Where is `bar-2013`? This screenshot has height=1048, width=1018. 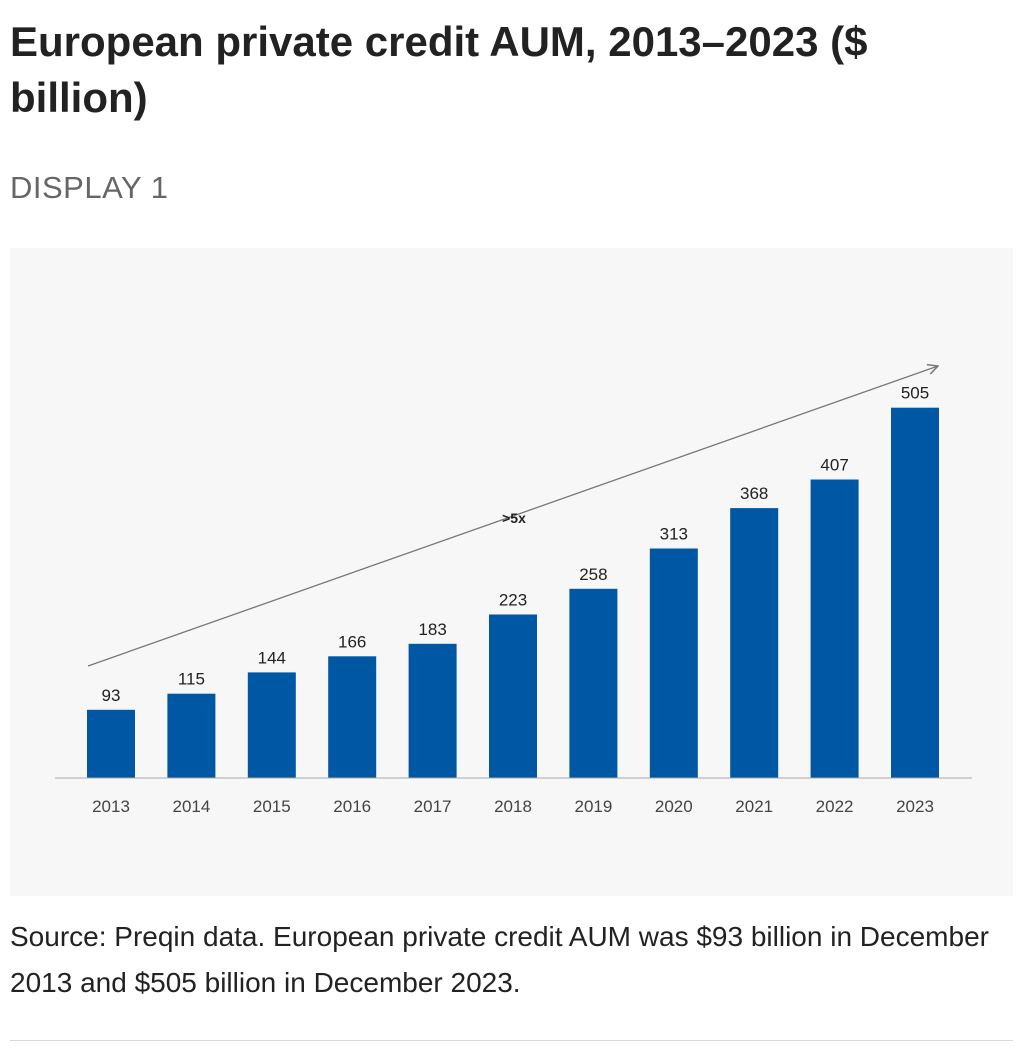
bar-2013 is located at coordinates (111, 743).